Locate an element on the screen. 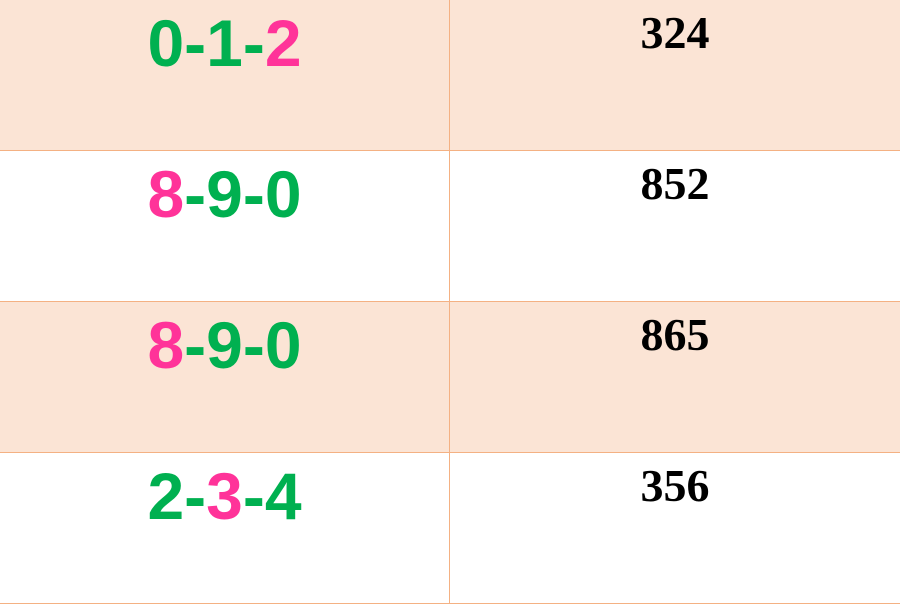 Image resolution: width=900 pixels, height=604 pixels. combo-cell: 0-1-2 is located at coordinates (225, 75).